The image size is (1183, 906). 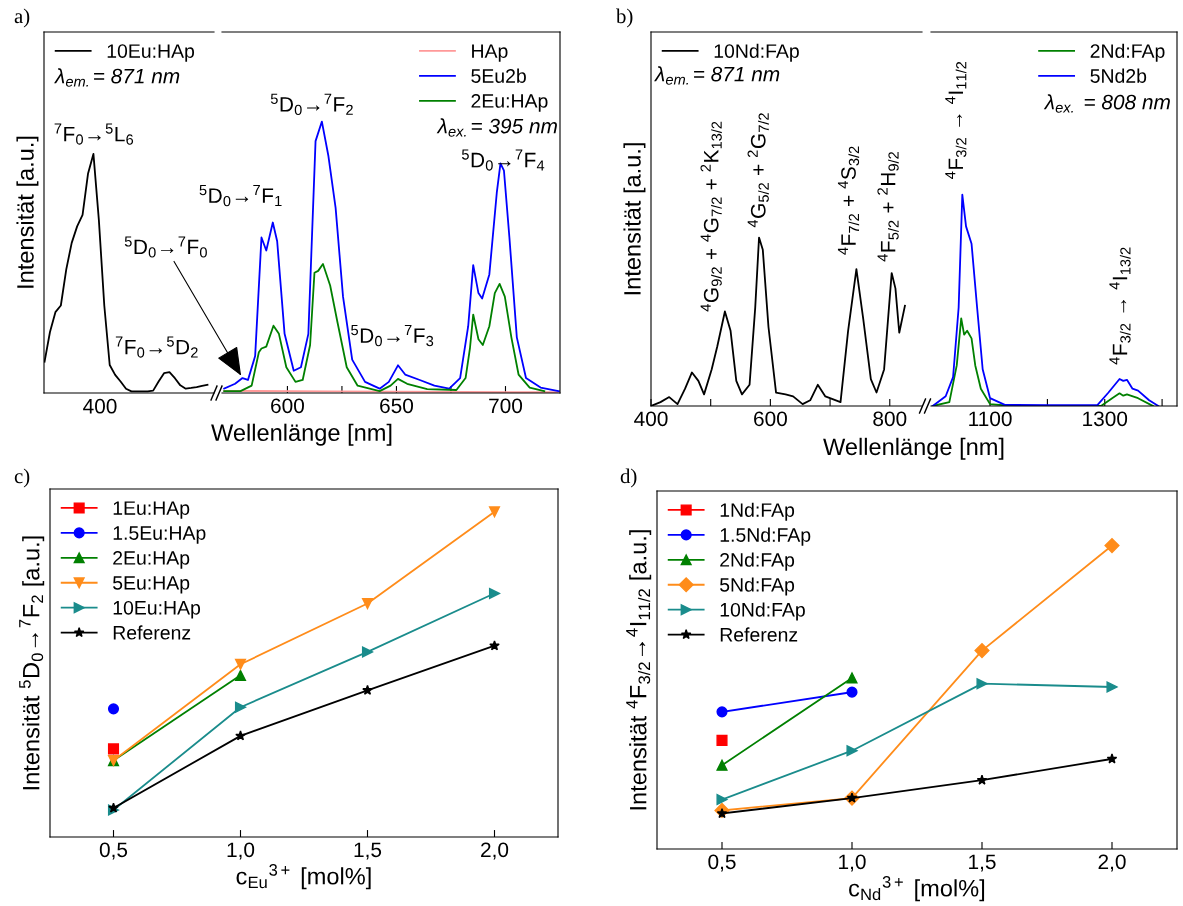 What do you see at coordinates (990, 419) in the screenshot?
I see `x-tick-label: 1100` at bounding box center [990, 419].